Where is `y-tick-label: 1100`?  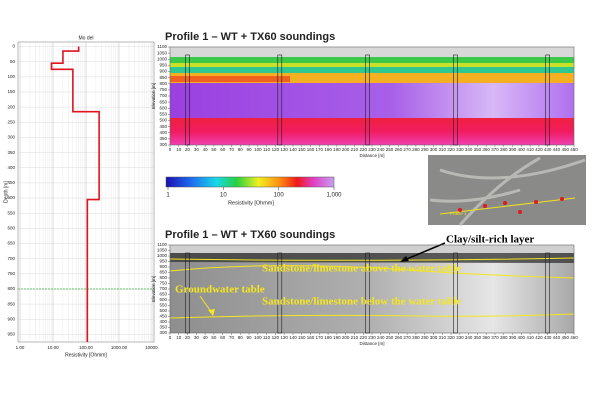
y-tick-label: 1100 is located at coordinates (162, 244).